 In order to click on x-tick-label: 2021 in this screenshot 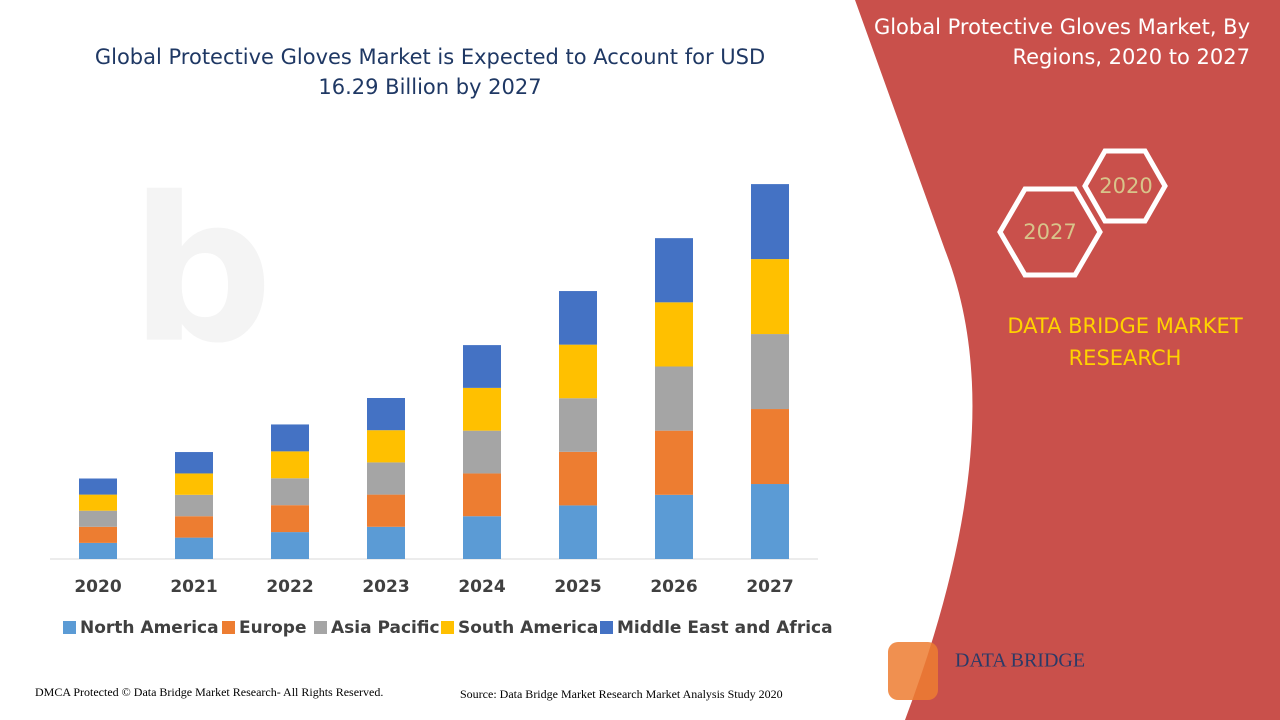, I will do `click(193, 587)`.